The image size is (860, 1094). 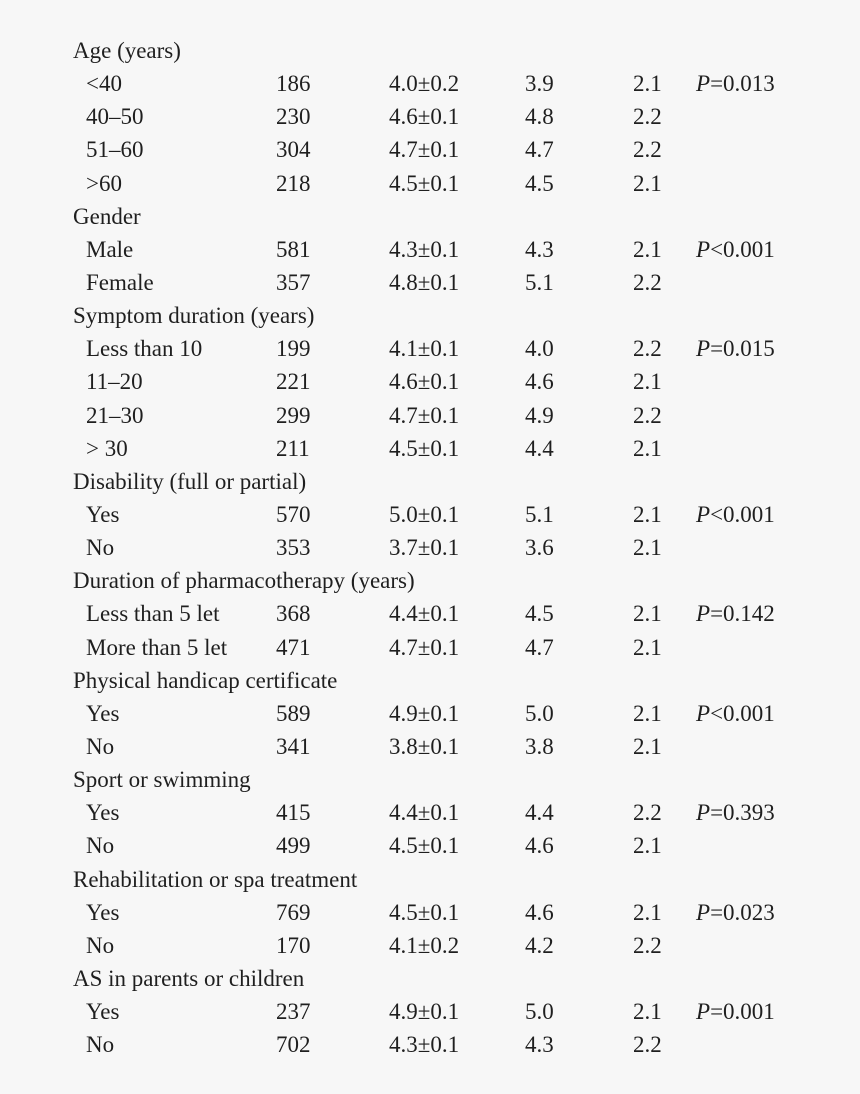 What do you see at coordinates (430, 216) in the screenshot?
I see `group-header-row: Gender` at bounding box center [430, 216].